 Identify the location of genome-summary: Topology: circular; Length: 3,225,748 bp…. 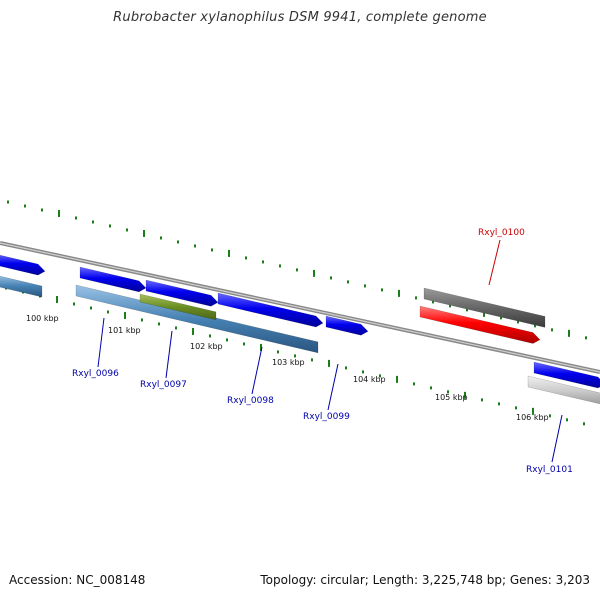
(425, 580).